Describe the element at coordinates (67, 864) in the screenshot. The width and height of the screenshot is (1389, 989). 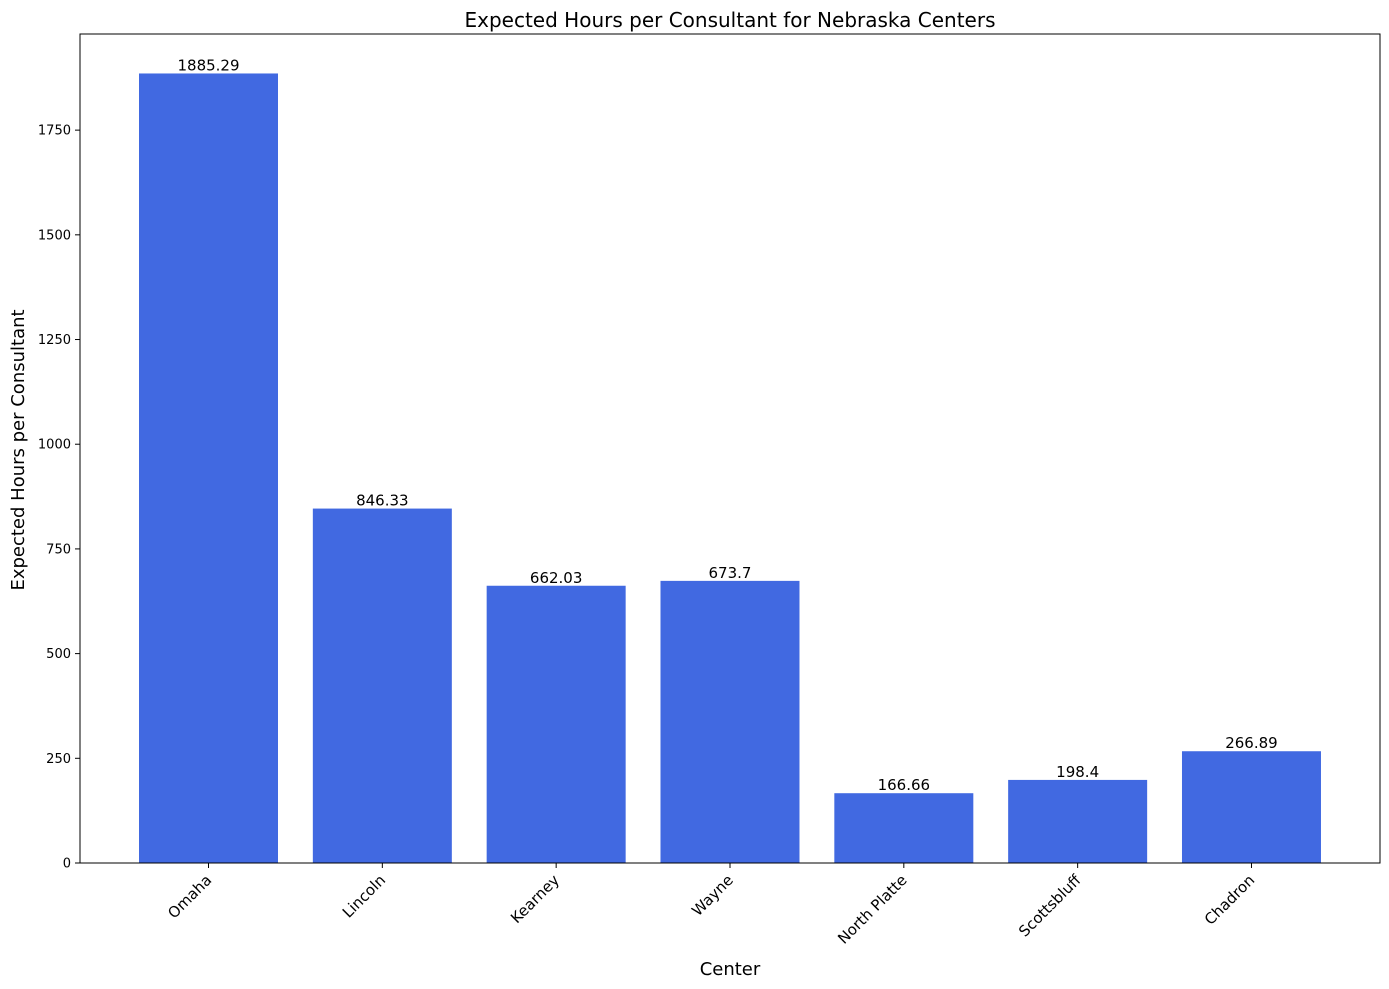
I see `y-tick-label: 0` at that location.